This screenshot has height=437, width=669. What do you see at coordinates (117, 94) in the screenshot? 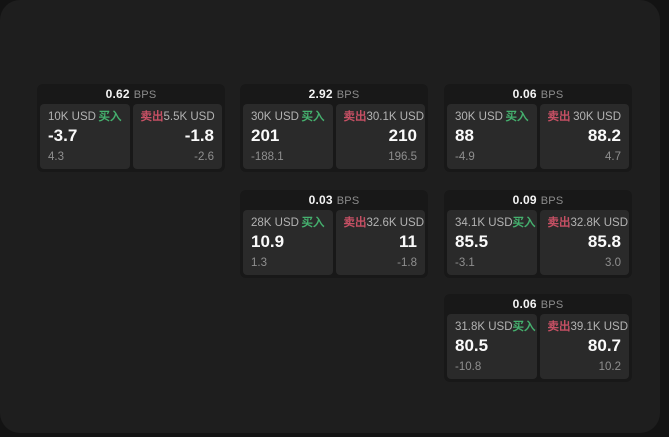
I see `bps-value: 0.62` at bounding box center [117, 94].